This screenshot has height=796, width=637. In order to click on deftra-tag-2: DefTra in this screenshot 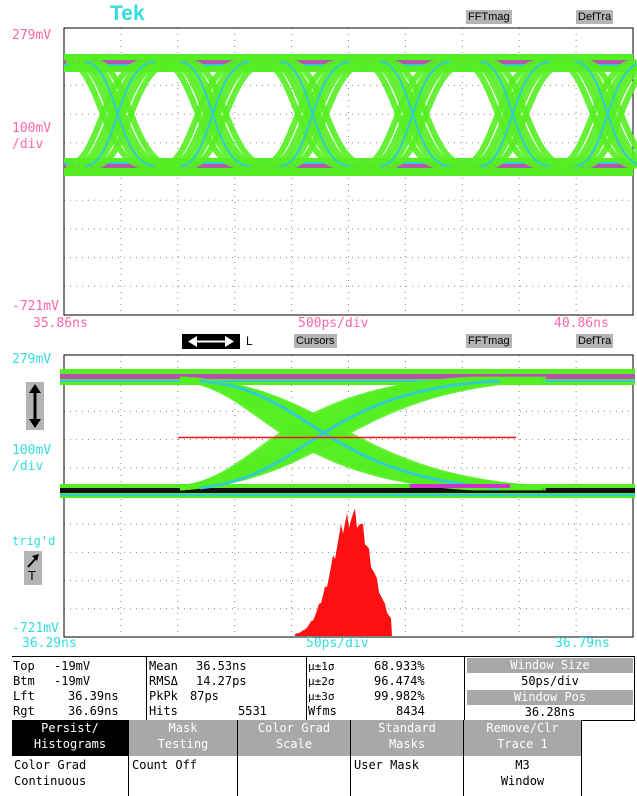, I will do `click(595, 341)`.